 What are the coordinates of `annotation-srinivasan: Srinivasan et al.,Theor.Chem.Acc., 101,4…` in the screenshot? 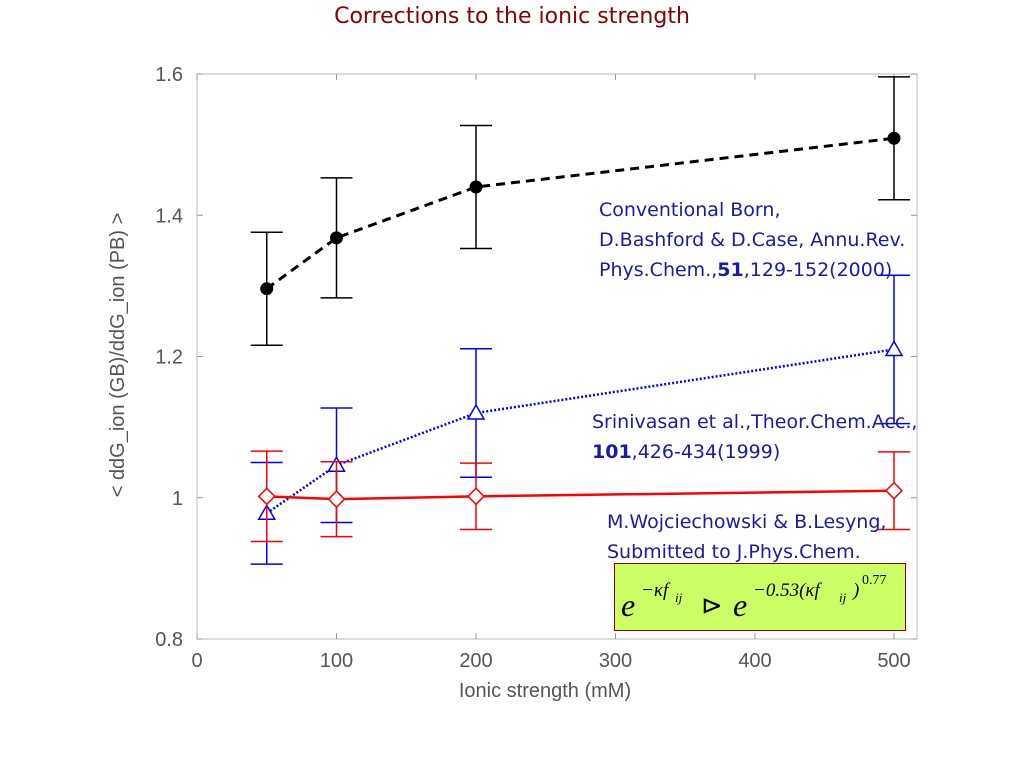 It's located at (754, 437).